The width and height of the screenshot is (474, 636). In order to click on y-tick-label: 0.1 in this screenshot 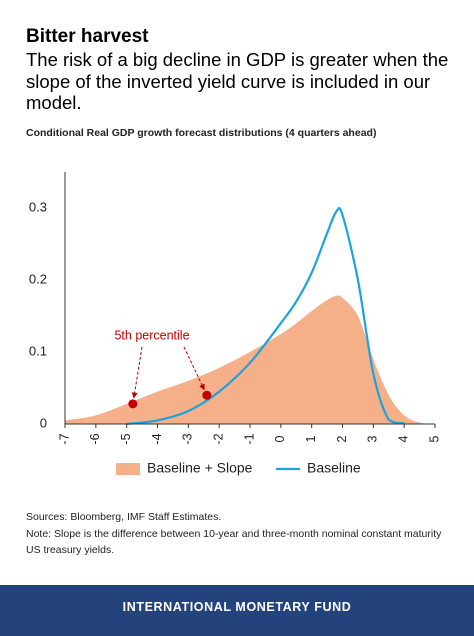, I will do `click(38, 350)`.